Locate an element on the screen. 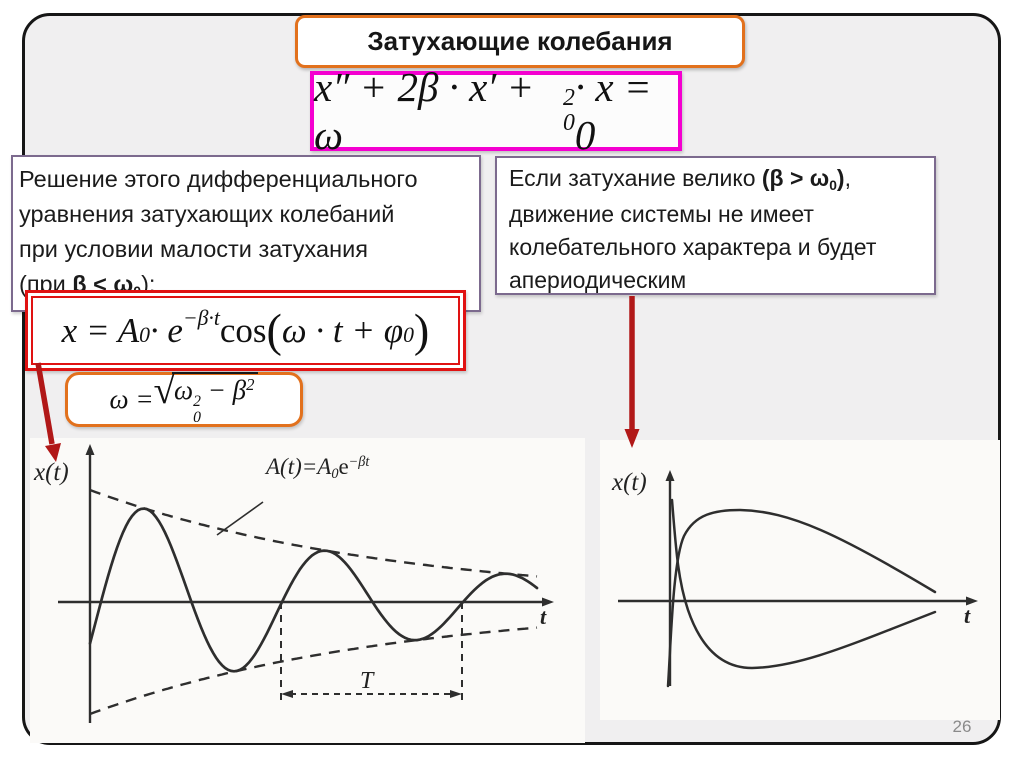  lower-envelope is located at coordinates (313, 671).